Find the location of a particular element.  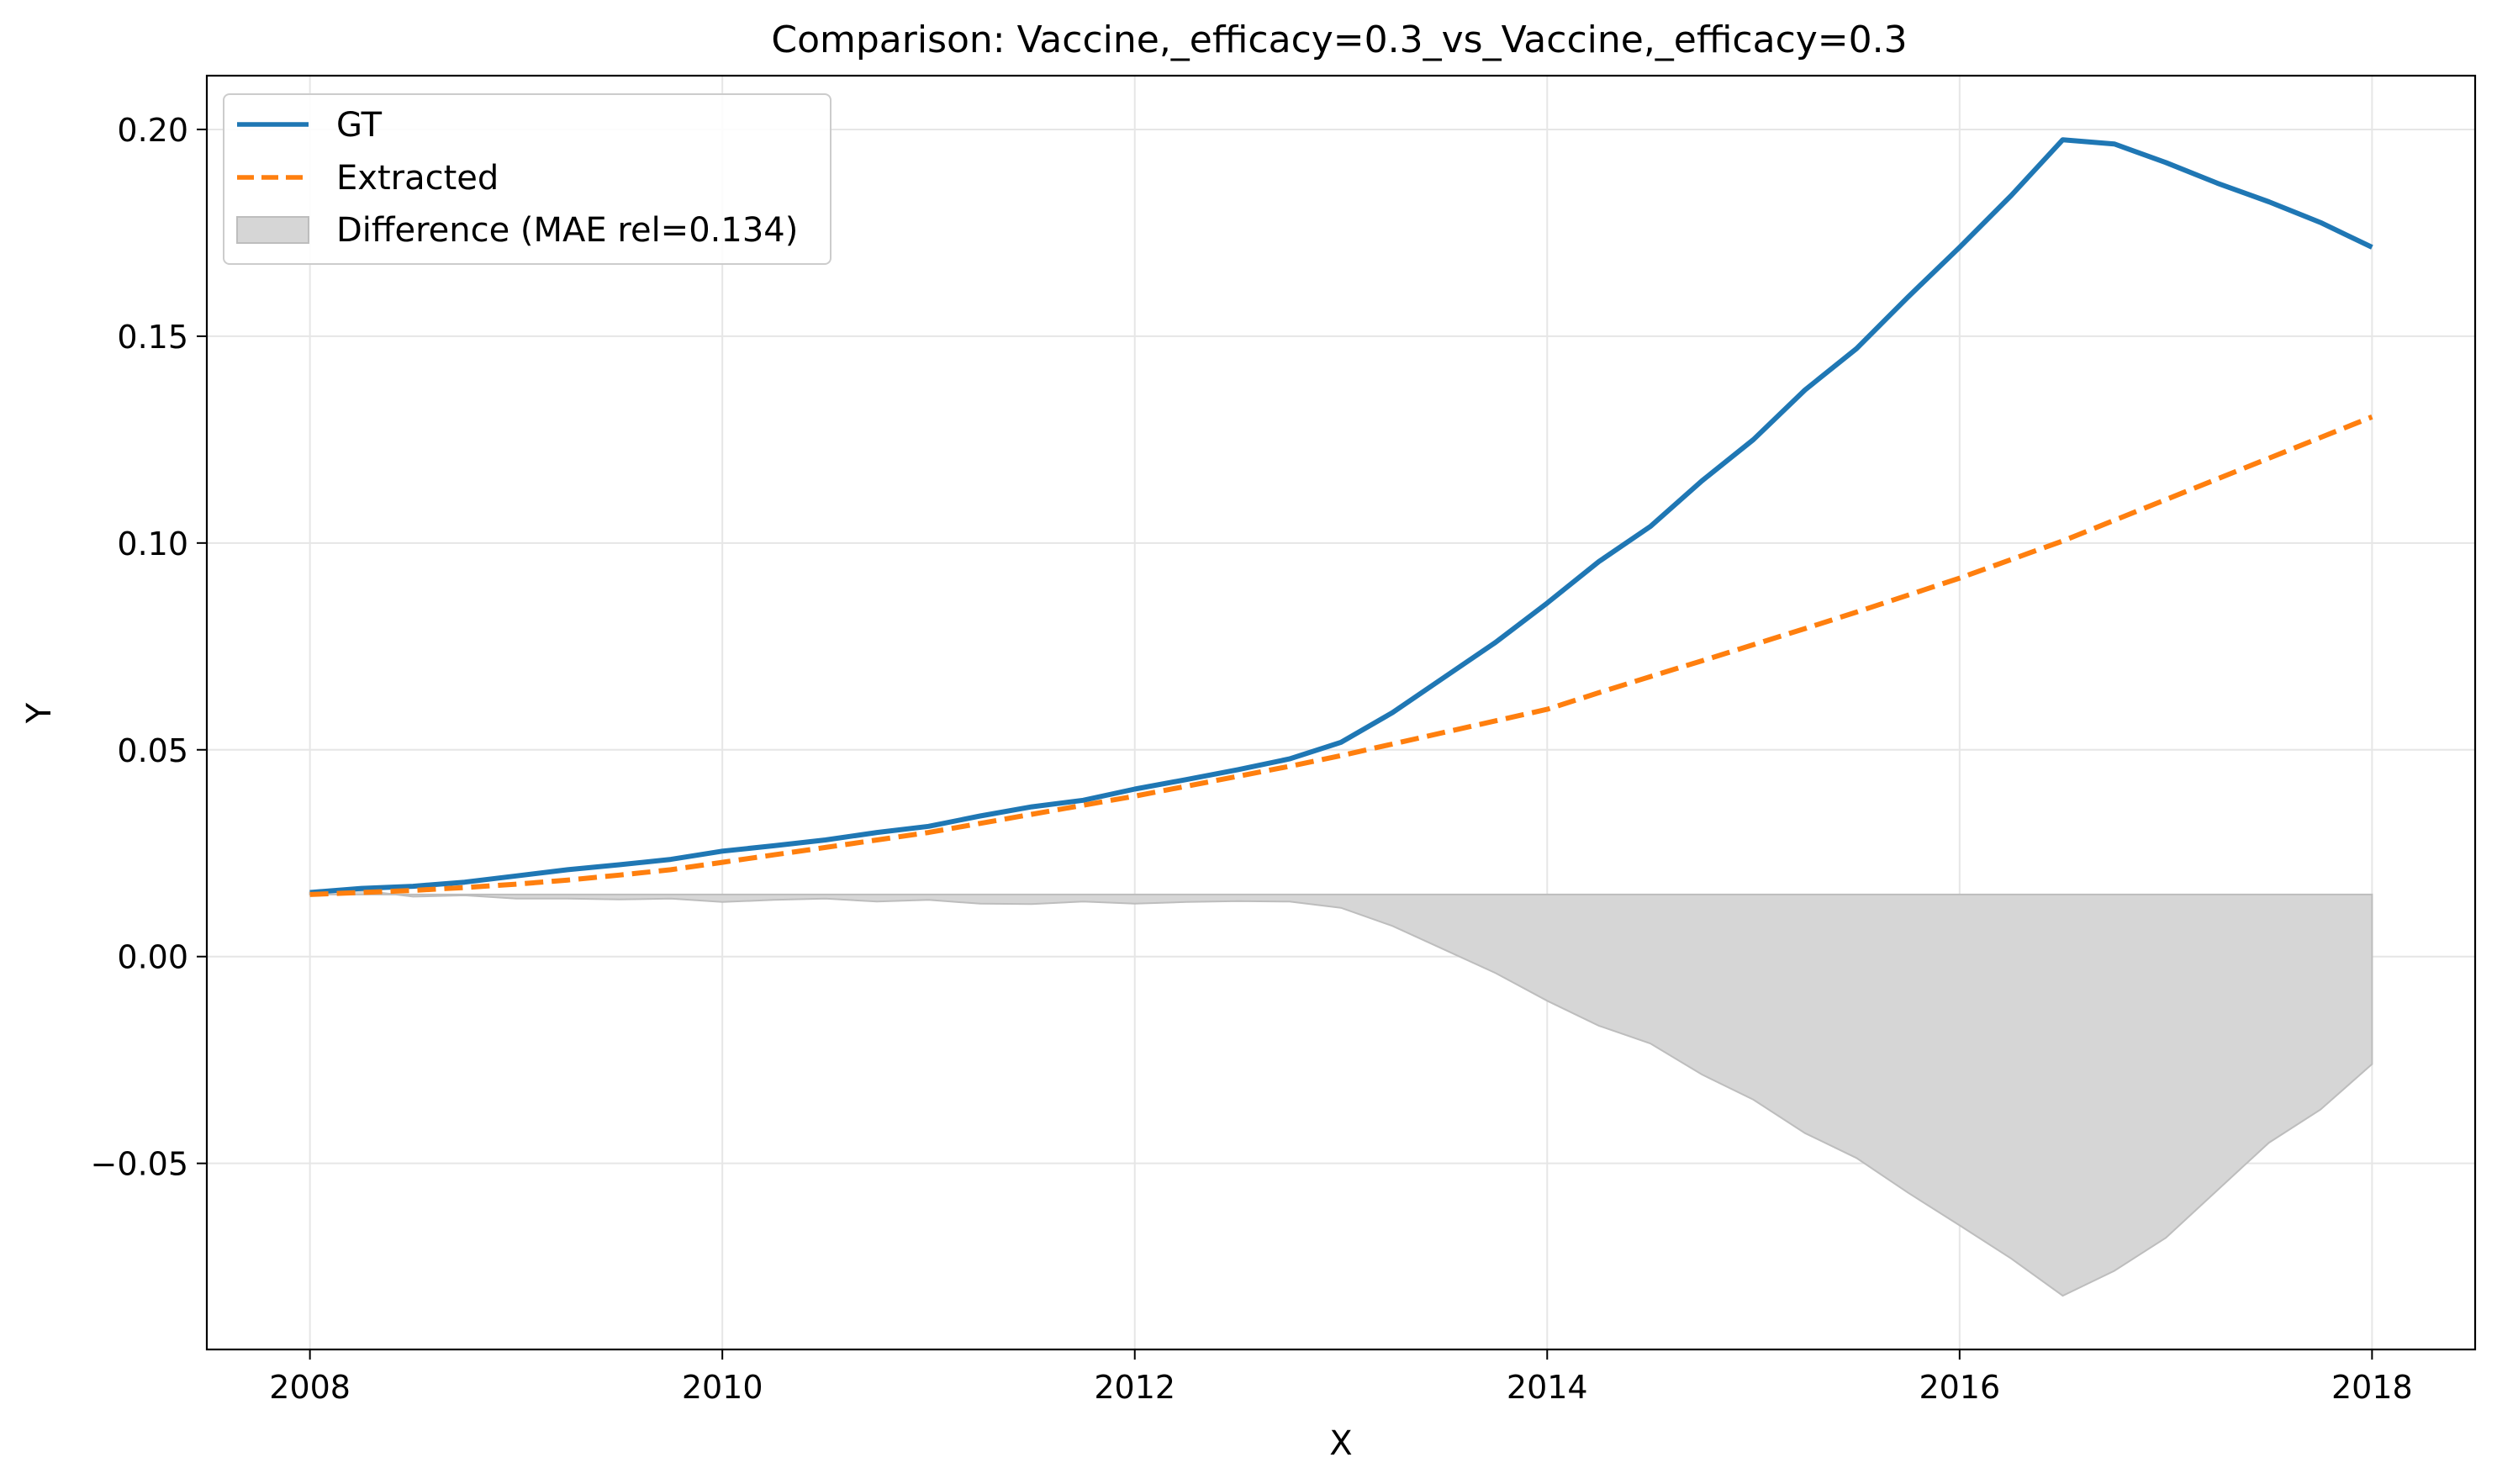

legend-box is located at coordinates (527, 179).